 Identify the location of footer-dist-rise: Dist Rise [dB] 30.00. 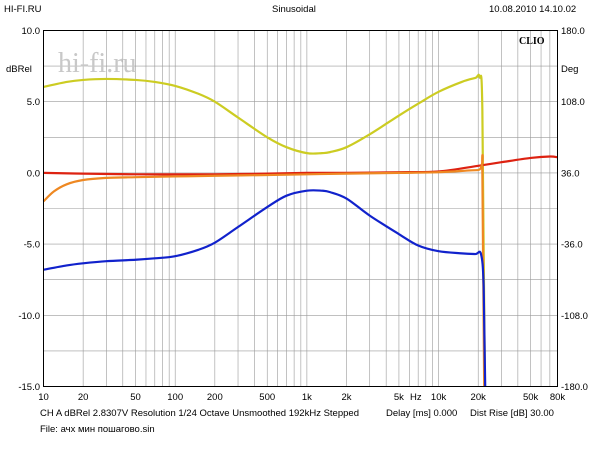
(512, 413).